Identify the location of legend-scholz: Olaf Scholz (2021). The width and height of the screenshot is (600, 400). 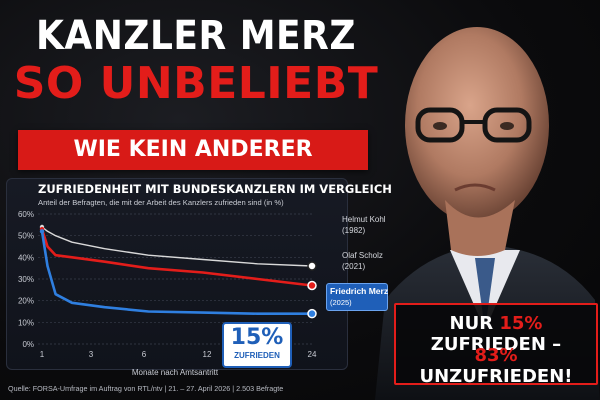
(362, 261).